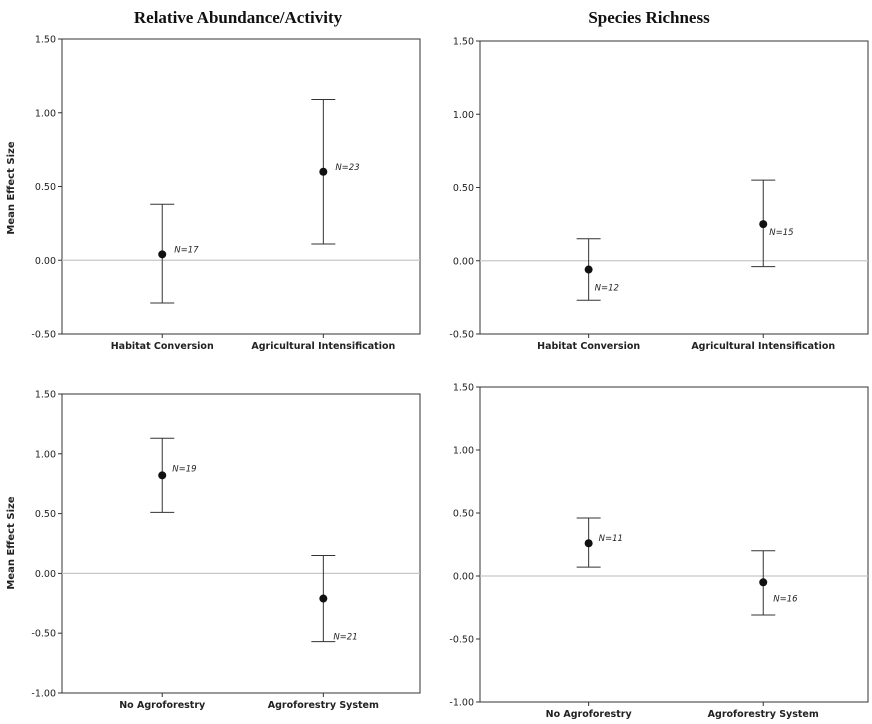 The image size is (872, 724). Describe the element at coordinates (607, 289) in the screenshot. I see `sample-size-label: N=12` at that location.